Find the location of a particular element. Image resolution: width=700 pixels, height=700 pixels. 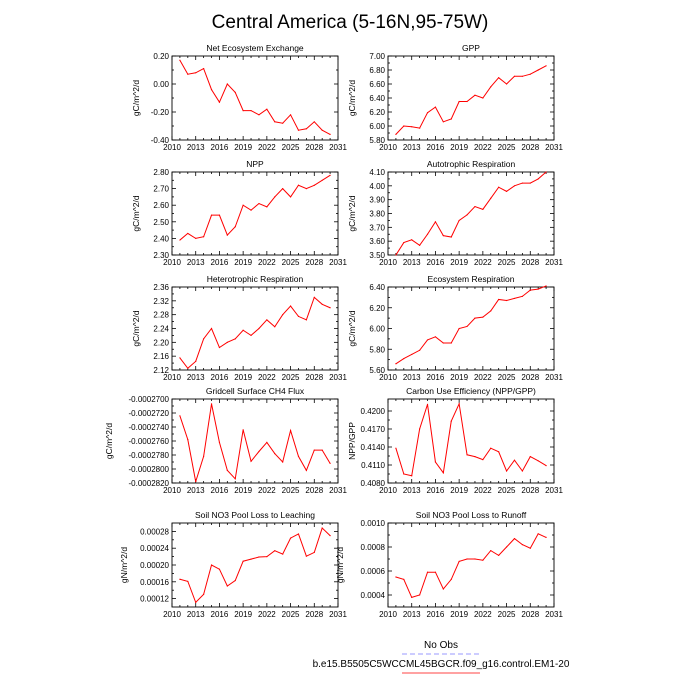

y-tick-label: -0.0002780 is located at coordinates (149, 455).